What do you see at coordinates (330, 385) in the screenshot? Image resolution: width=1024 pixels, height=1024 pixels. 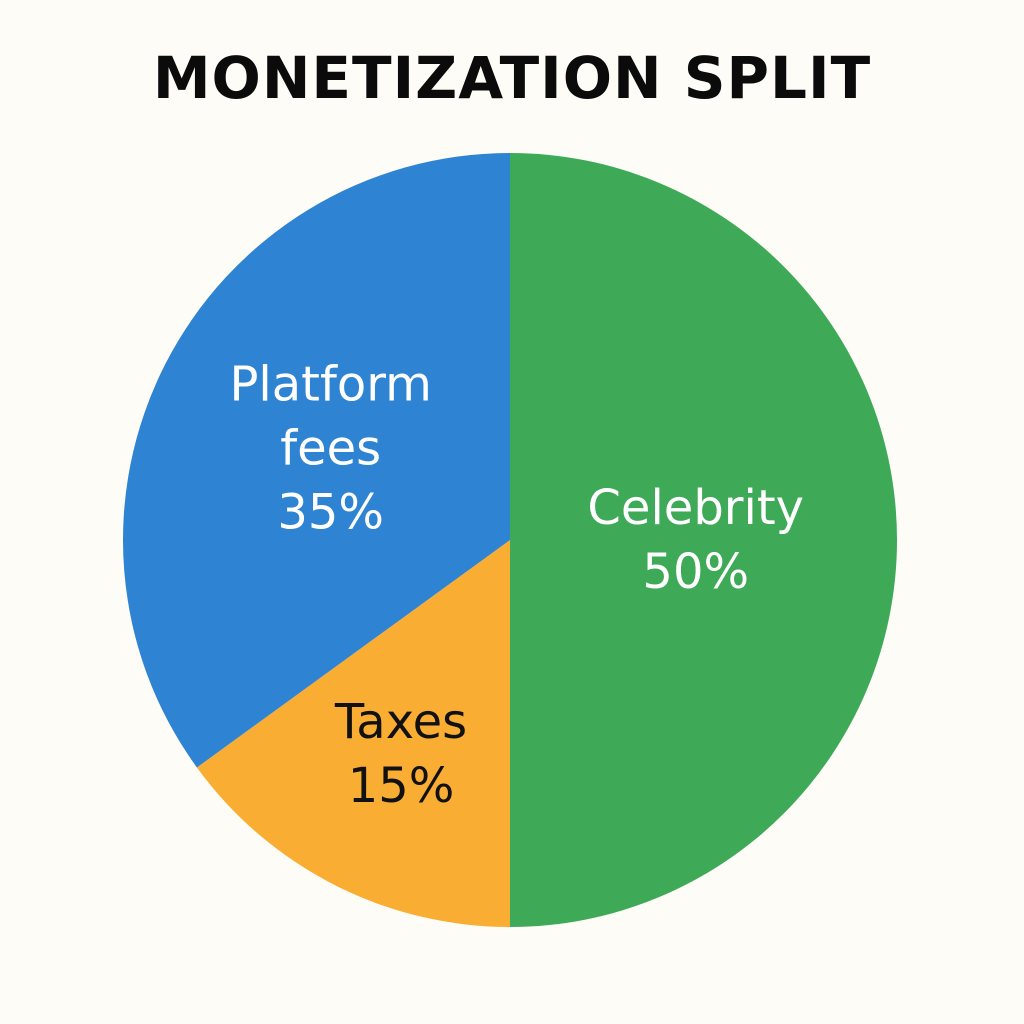 I see `slice-label-line: Platform` at bounding box center [330, 385].